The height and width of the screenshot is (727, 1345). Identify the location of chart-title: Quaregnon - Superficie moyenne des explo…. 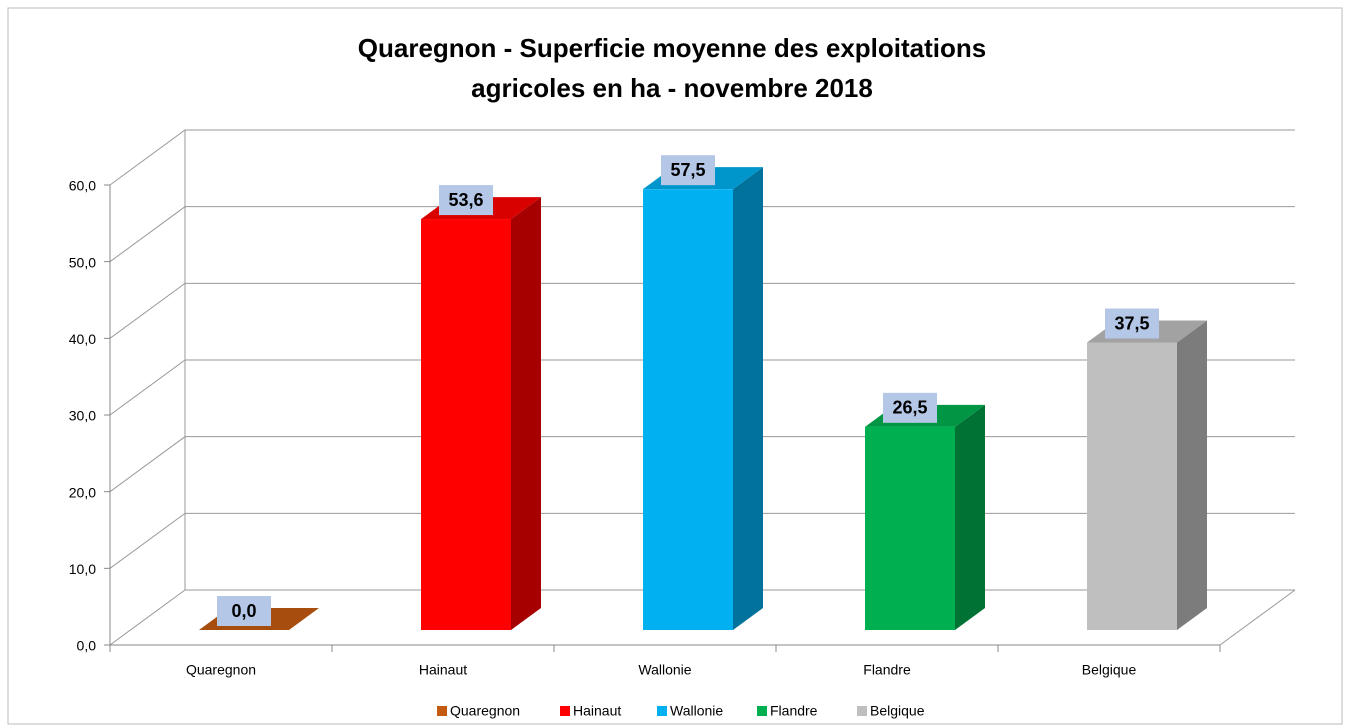
(672, 68).